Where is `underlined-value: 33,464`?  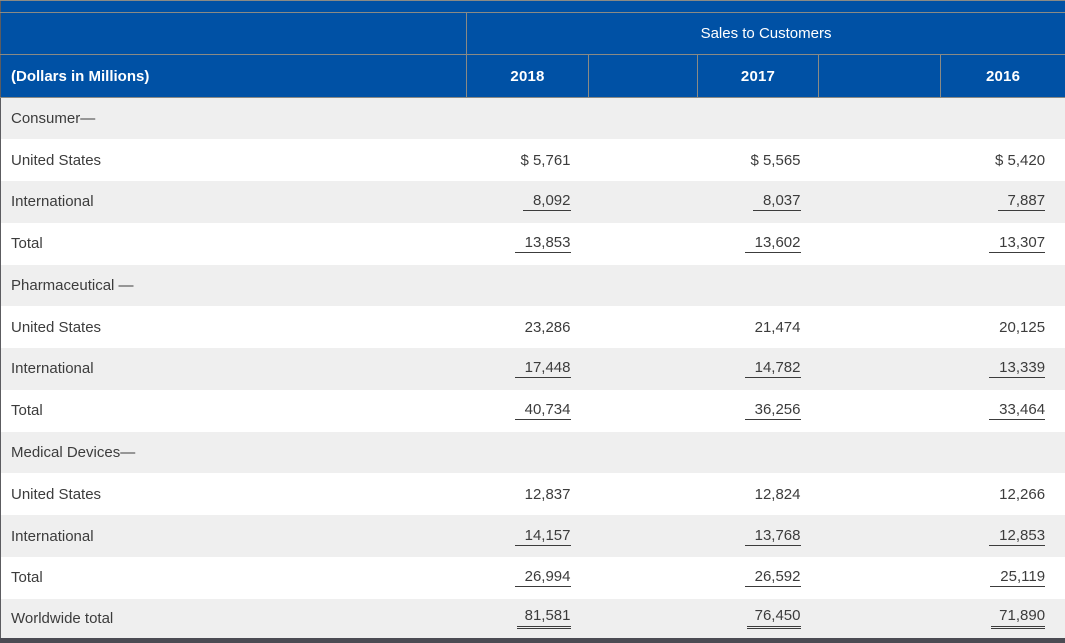
underlined-value: 33,464 is located at coordinates (1017, 411).